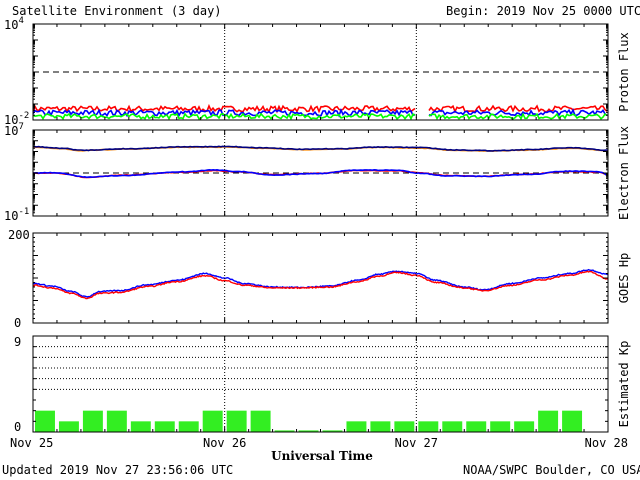 The width and height of the screenshot is (640, 480). Describe the element at coordinates (320, 95) in the screenshot. I see `proton-flux-plot` at that location.